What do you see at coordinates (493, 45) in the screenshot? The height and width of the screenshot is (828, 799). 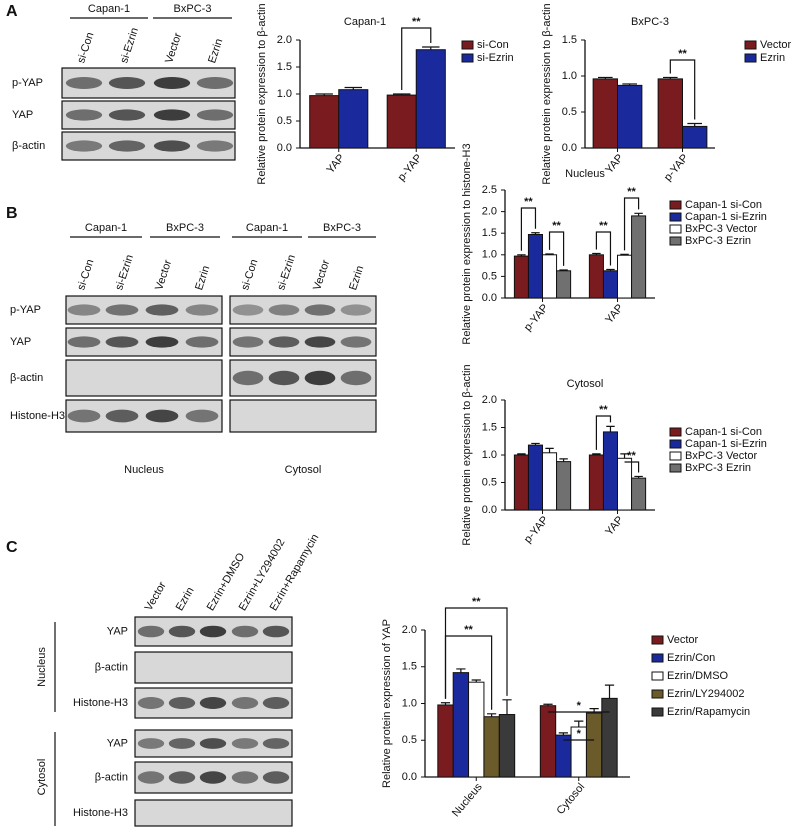 I see `legend-label: si-Con` at bounding box center [493, 45].